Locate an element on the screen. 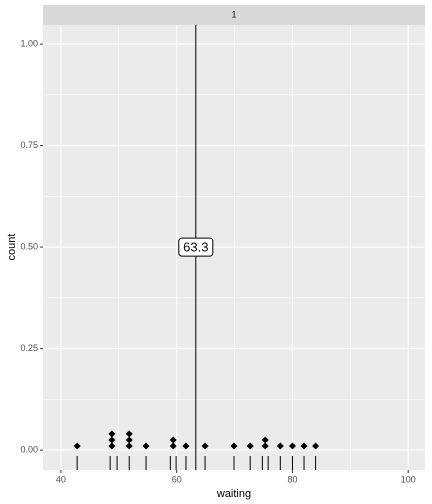 This screenshot has width=432, height=504. y-tick-label: 1.00 is located at coordinates (29, 43).